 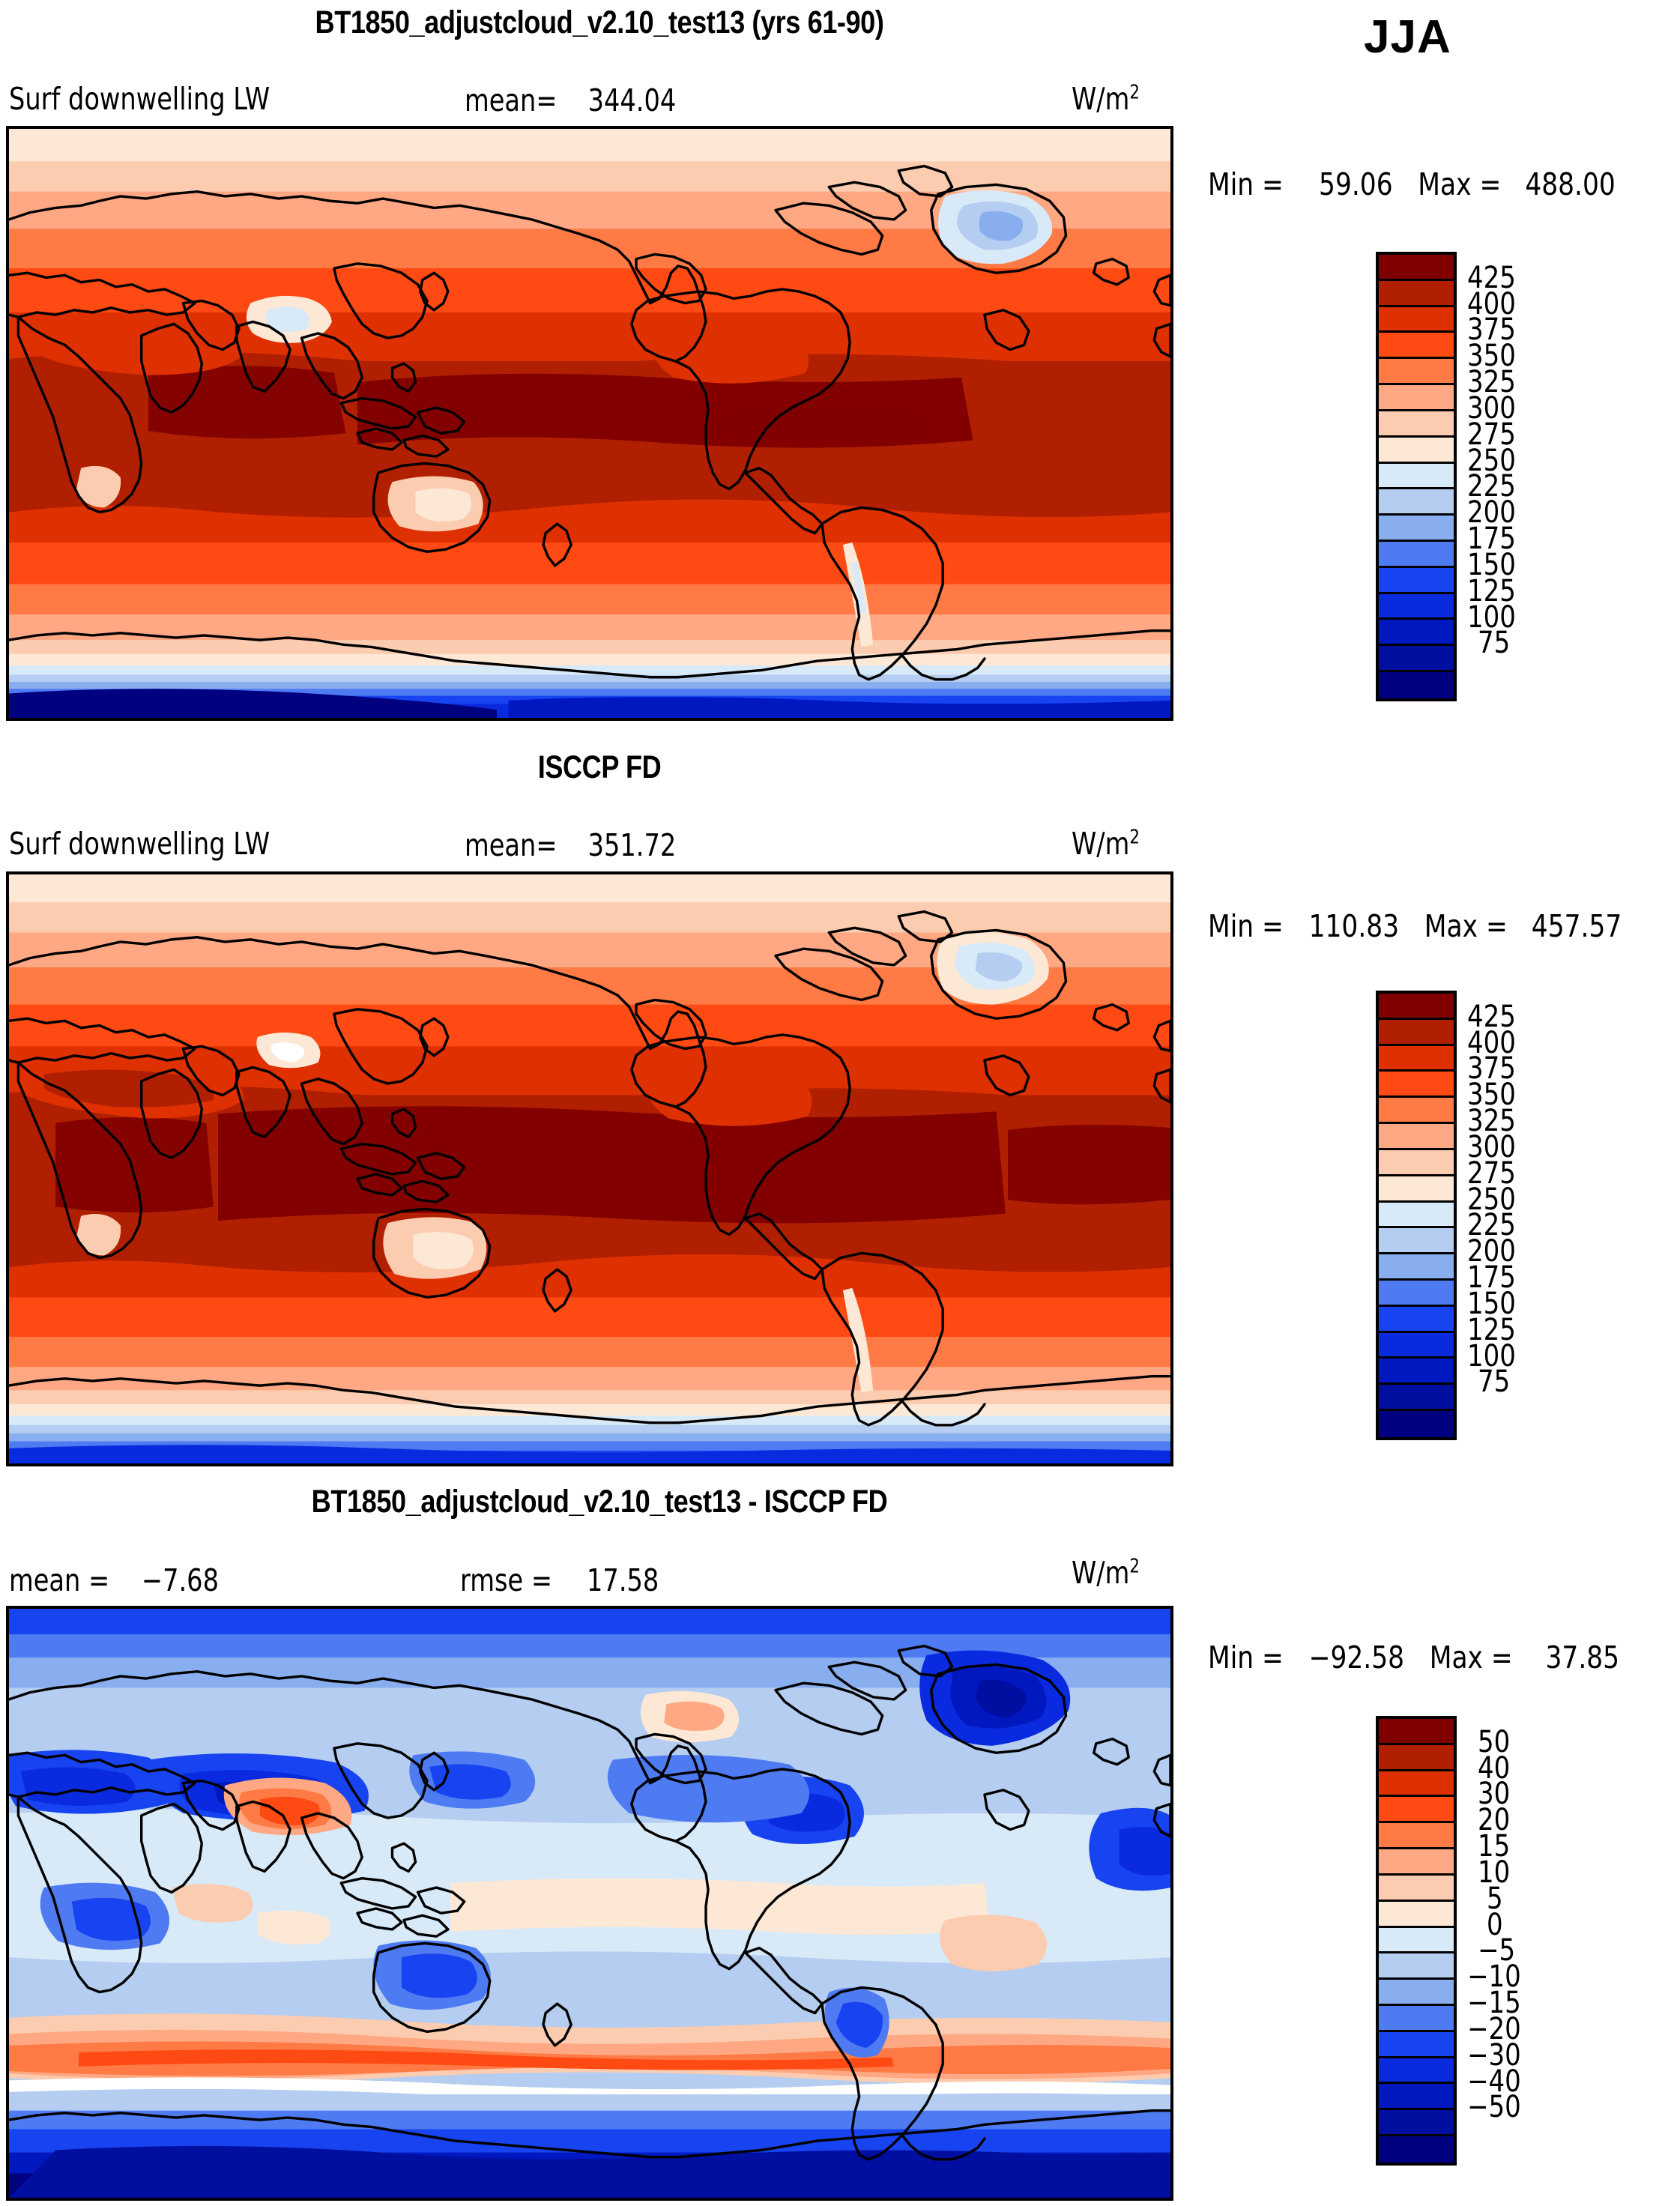 I want to click on colorbar-difference-box, so click(x=1416, y=1941).